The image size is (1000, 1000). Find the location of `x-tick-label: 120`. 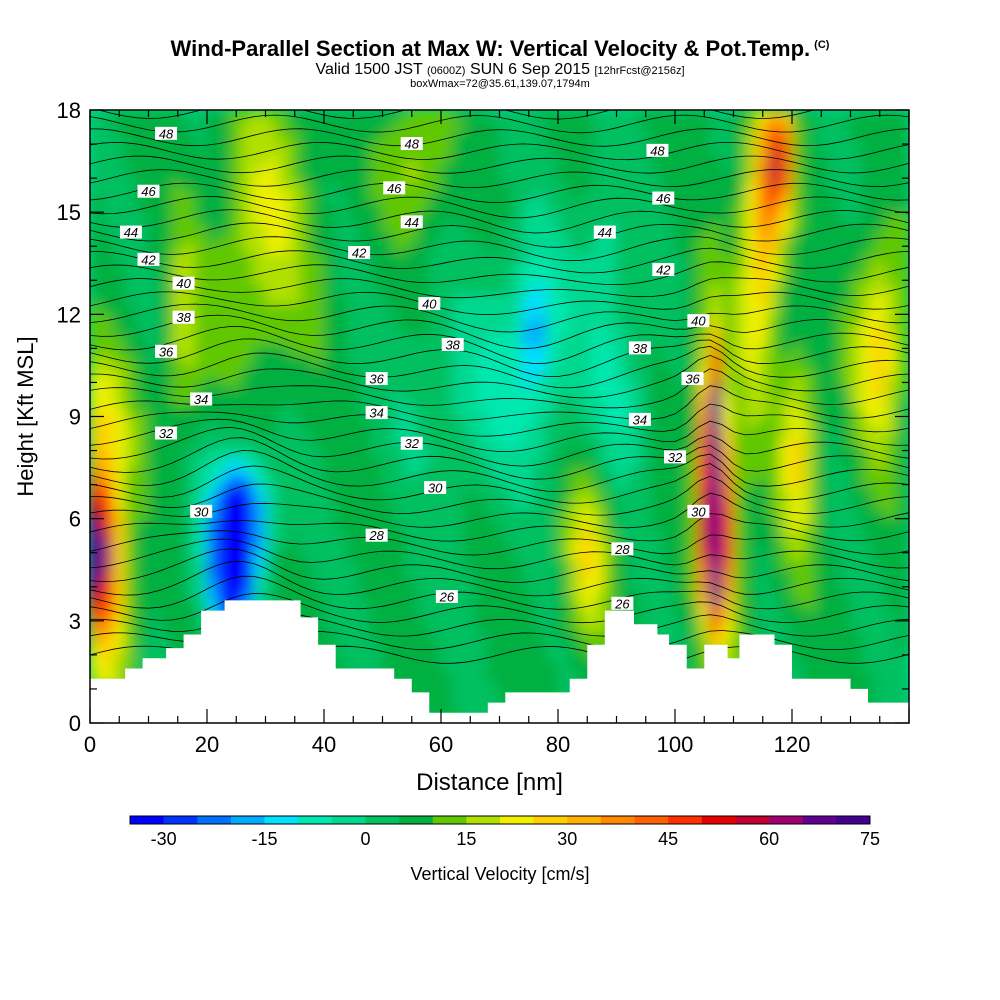

x-tick-label: 120 is located at coordinates (792, 744).